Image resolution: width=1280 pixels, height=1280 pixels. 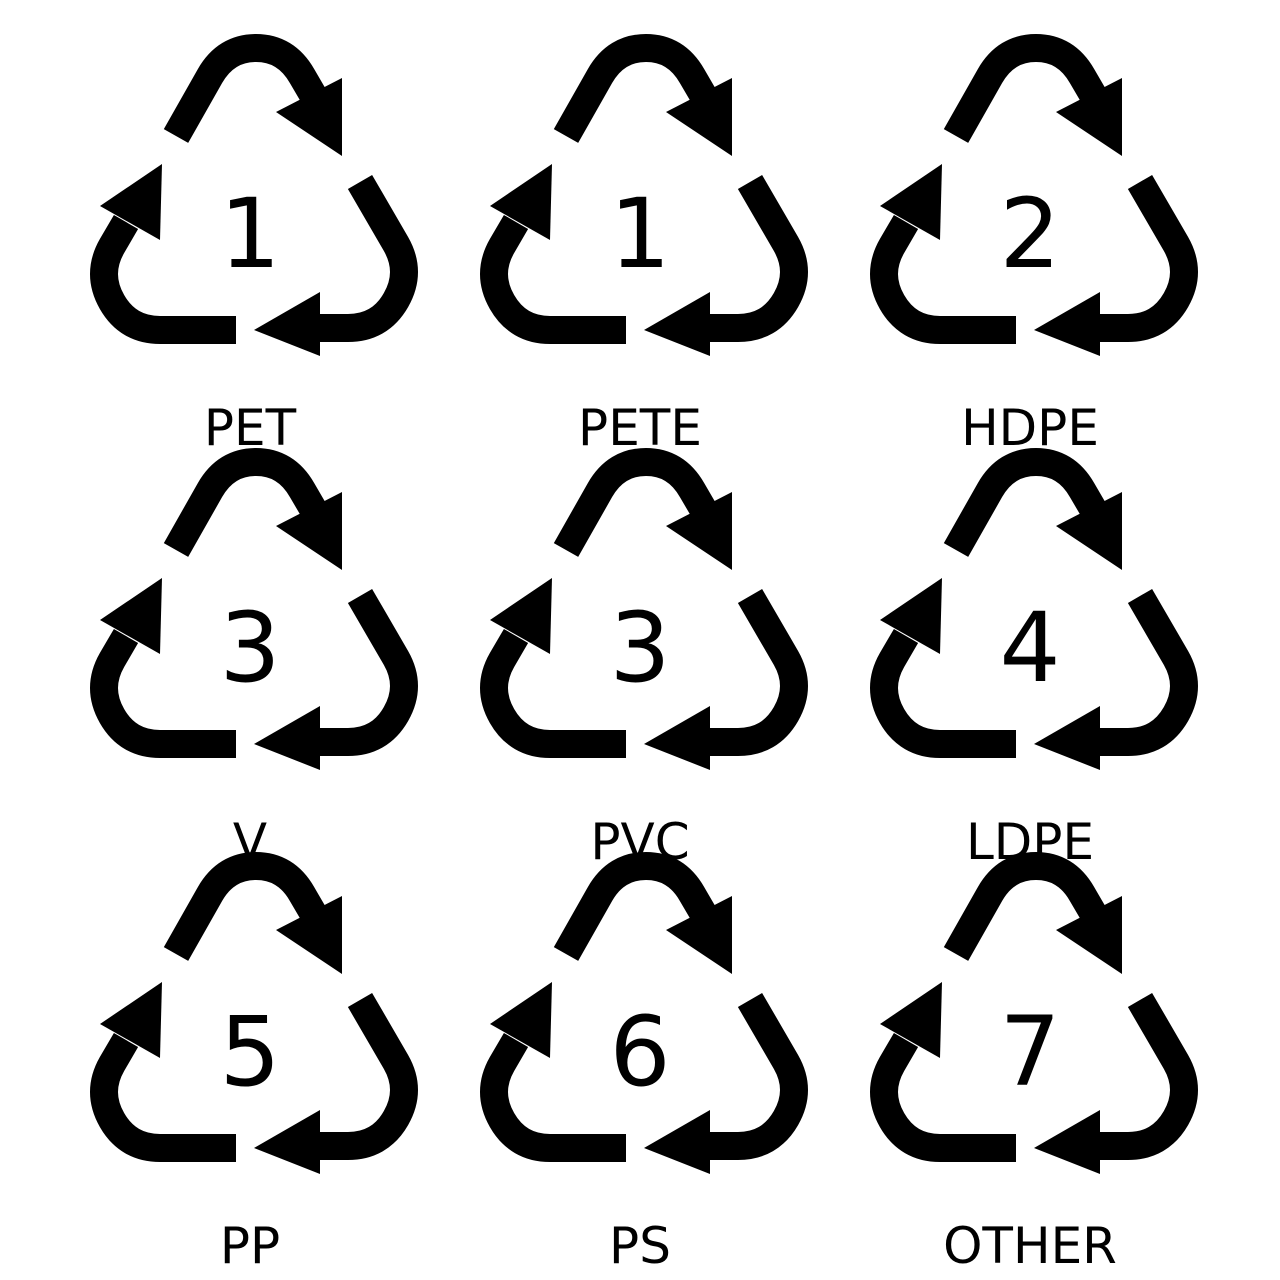 I want to click on resin-code-number: 2, so click(x=1030, y=234).